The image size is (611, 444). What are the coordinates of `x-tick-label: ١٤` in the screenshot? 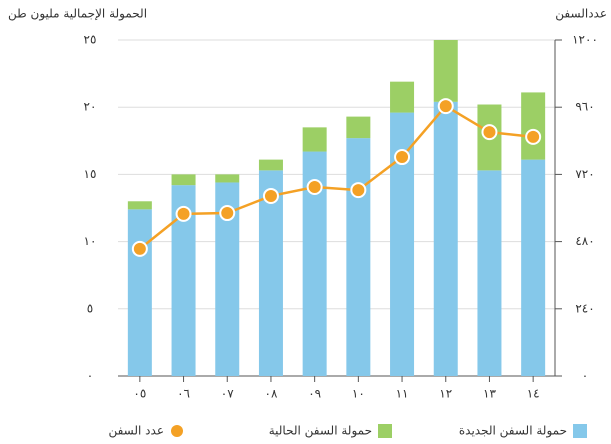 It's located at (533, 394).